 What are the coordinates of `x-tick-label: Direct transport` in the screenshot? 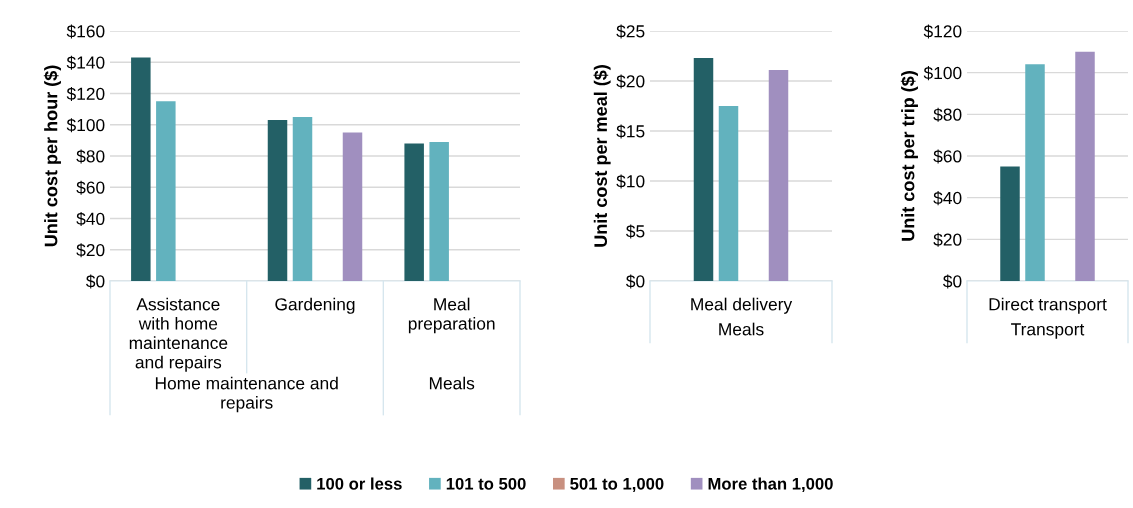 It's located at (1048, 305).